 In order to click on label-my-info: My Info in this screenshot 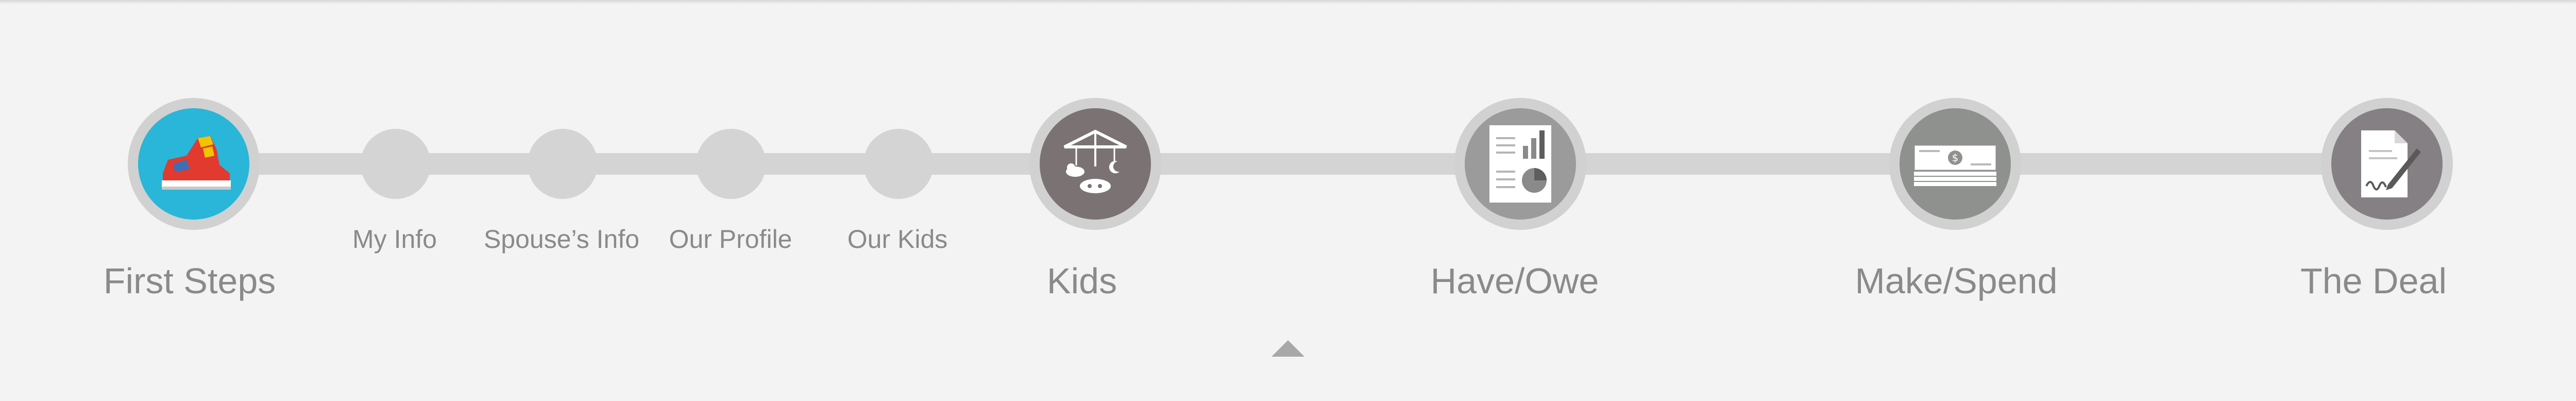, I will do `click(395, 240)`.